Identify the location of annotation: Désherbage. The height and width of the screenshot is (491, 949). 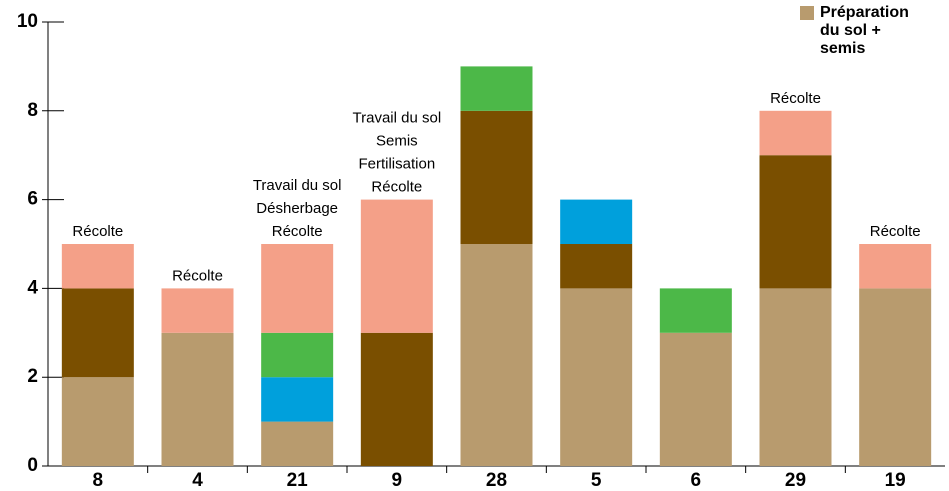
(297, 208).